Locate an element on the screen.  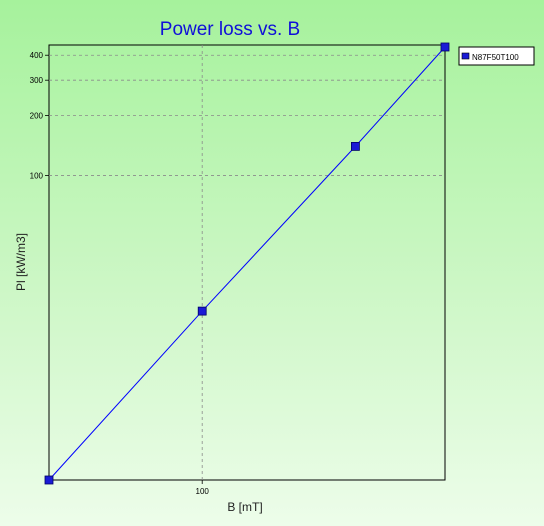
y-axis-ticks: 100 200 300 400 is located at coordinates (39, 116).